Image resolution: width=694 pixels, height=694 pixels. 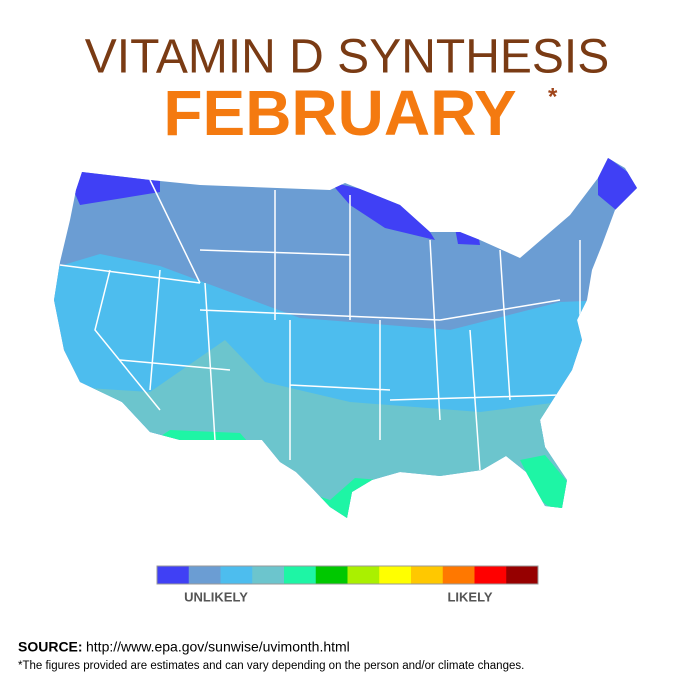 What do you see at coordinates (469, 596) in the screenshot?
I see `legend-high-label: LIKELY` at bounding box center [469, 596].